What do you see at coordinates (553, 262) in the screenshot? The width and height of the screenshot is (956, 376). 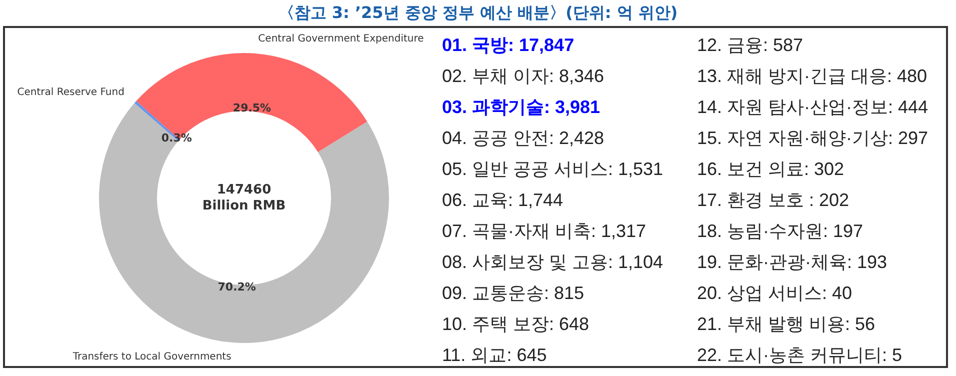 I see `text: 08. 사회보장 및 고용: 1,104` at bounding box center [553, 262].